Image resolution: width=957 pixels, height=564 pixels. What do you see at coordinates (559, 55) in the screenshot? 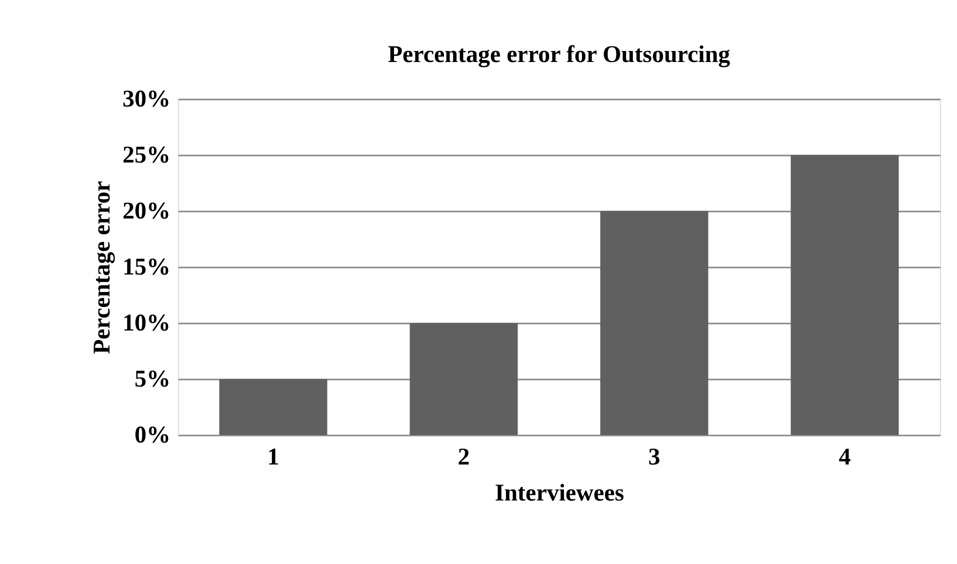
I see `chart-title: Percentage error for Outsourcing` at bounding box center [559, 55].